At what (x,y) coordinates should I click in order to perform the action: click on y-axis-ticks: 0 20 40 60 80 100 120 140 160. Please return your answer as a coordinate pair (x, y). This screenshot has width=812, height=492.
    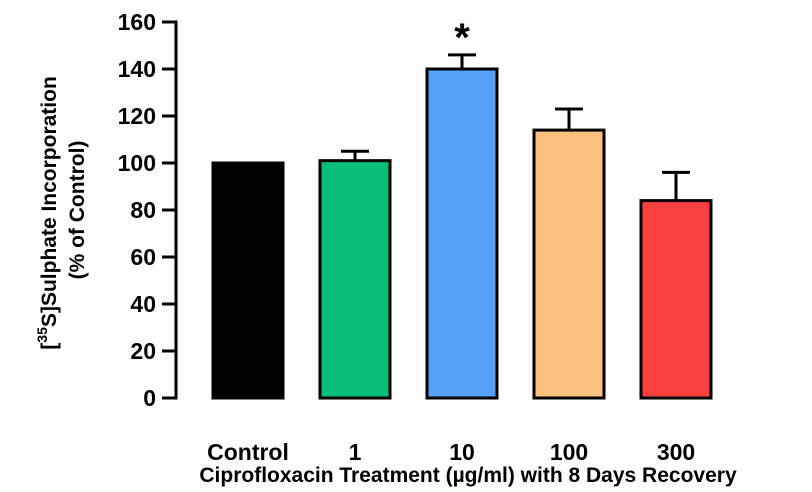
    Looking at the image, I should click on (147, 210).